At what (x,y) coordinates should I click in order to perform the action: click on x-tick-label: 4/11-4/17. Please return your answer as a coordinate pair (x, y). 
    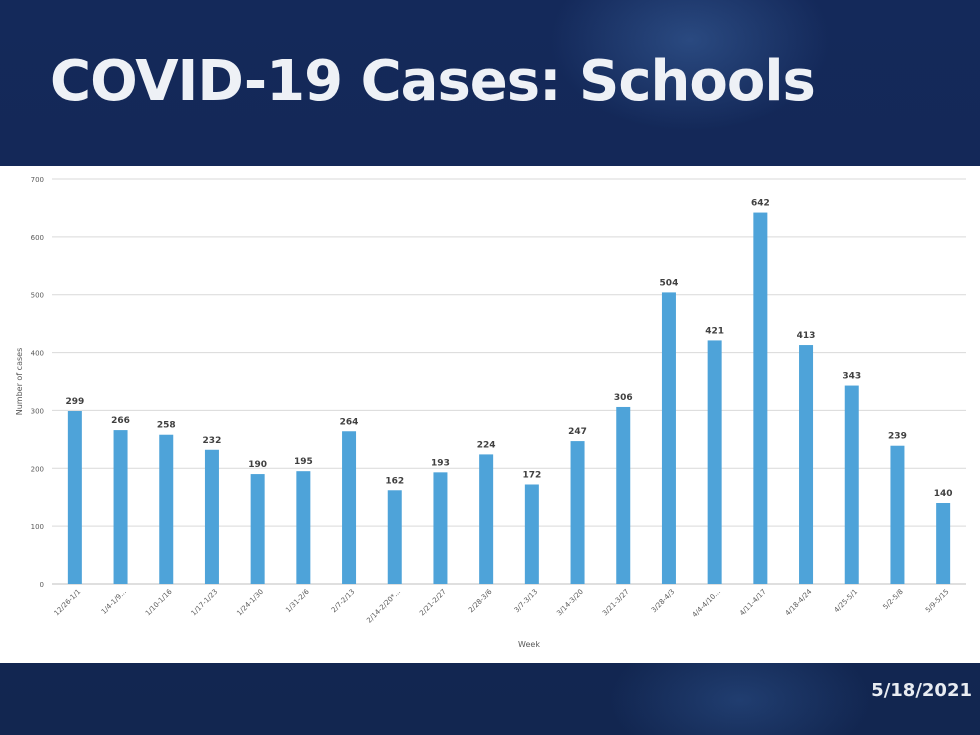
    Looking at the image, I should click on (753, 603).